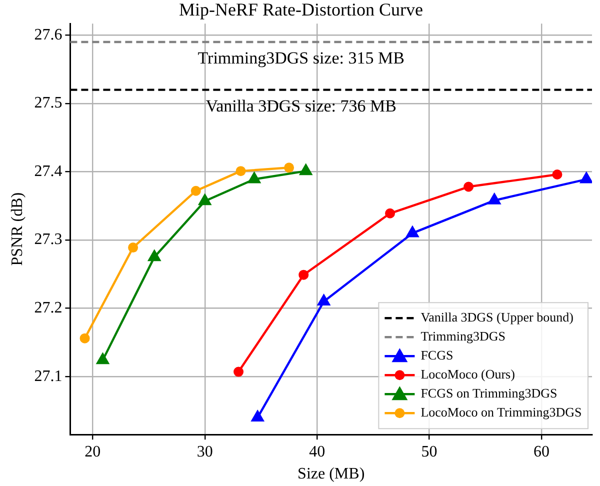 This screenshot has height=486, width=600. What do you see at coordinates (204, 451) in the screenshot?
I see `x-tick-label: 30` at bounding box center [204, 451].